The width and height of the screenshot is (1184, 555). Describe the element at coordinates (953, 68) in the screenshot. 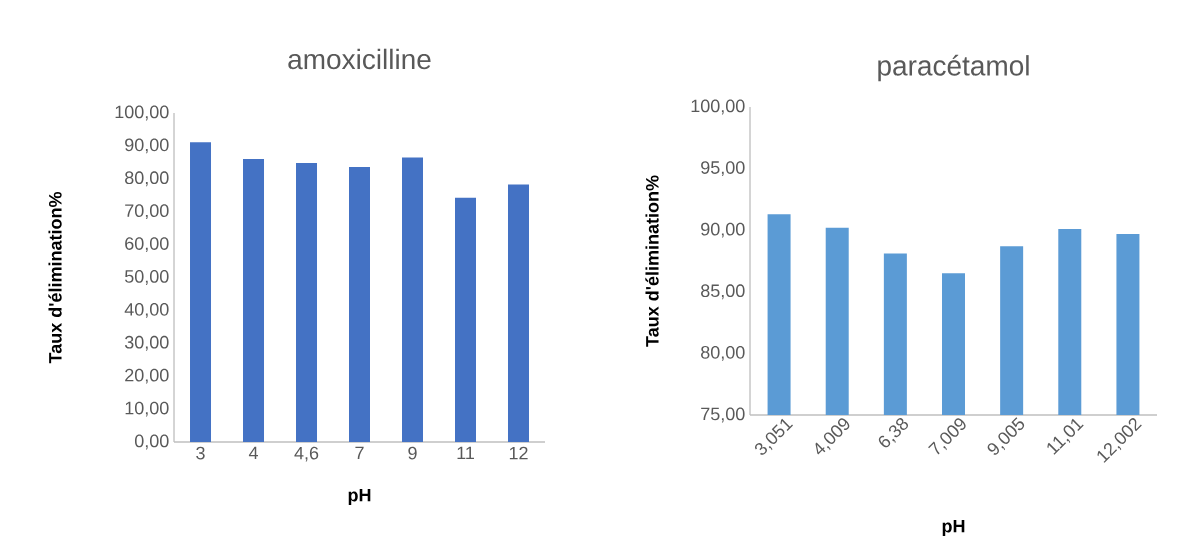

I see `chart-title: paracétamol` at that location.